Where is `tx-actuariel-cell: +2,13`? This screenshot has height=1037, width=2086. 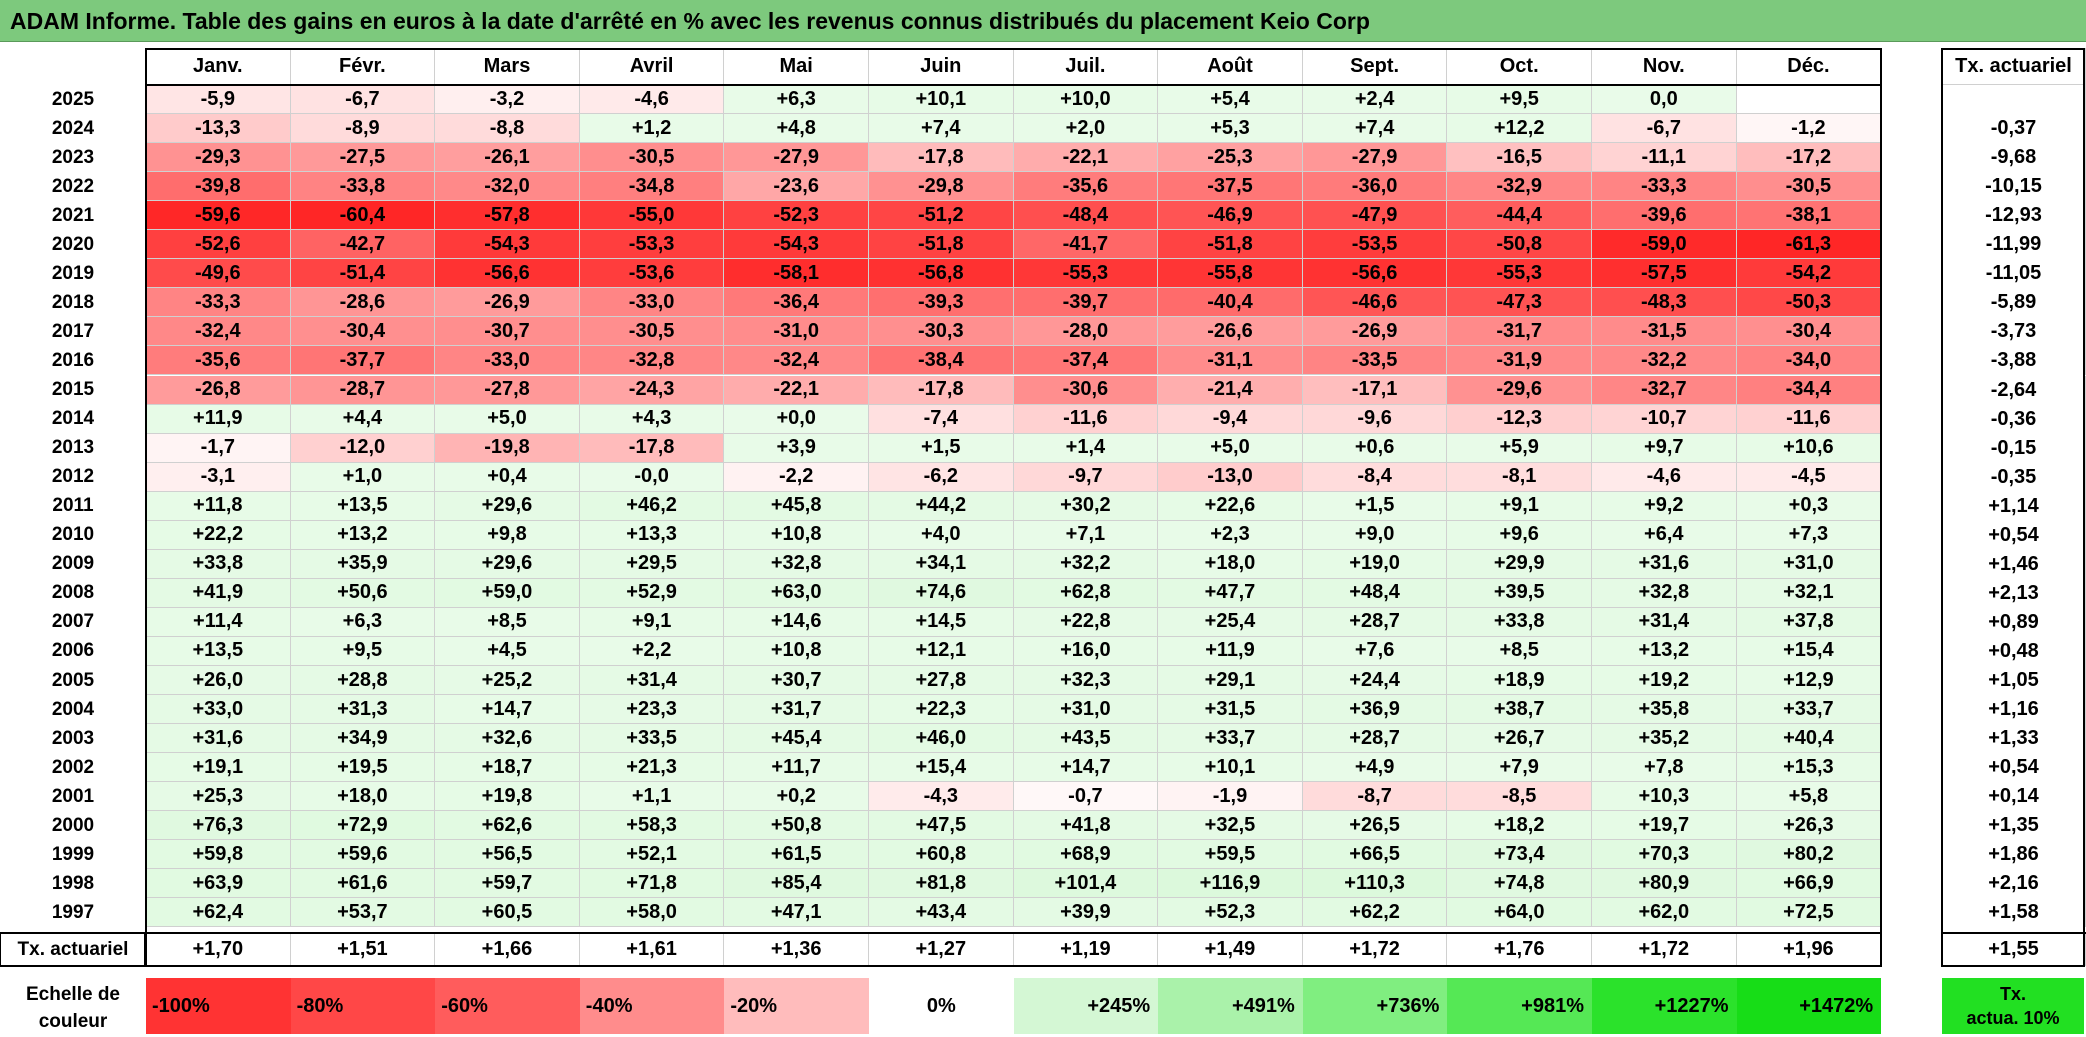
tx-actuariel-cell: +2,13 is located at coordinates (2014, 593).